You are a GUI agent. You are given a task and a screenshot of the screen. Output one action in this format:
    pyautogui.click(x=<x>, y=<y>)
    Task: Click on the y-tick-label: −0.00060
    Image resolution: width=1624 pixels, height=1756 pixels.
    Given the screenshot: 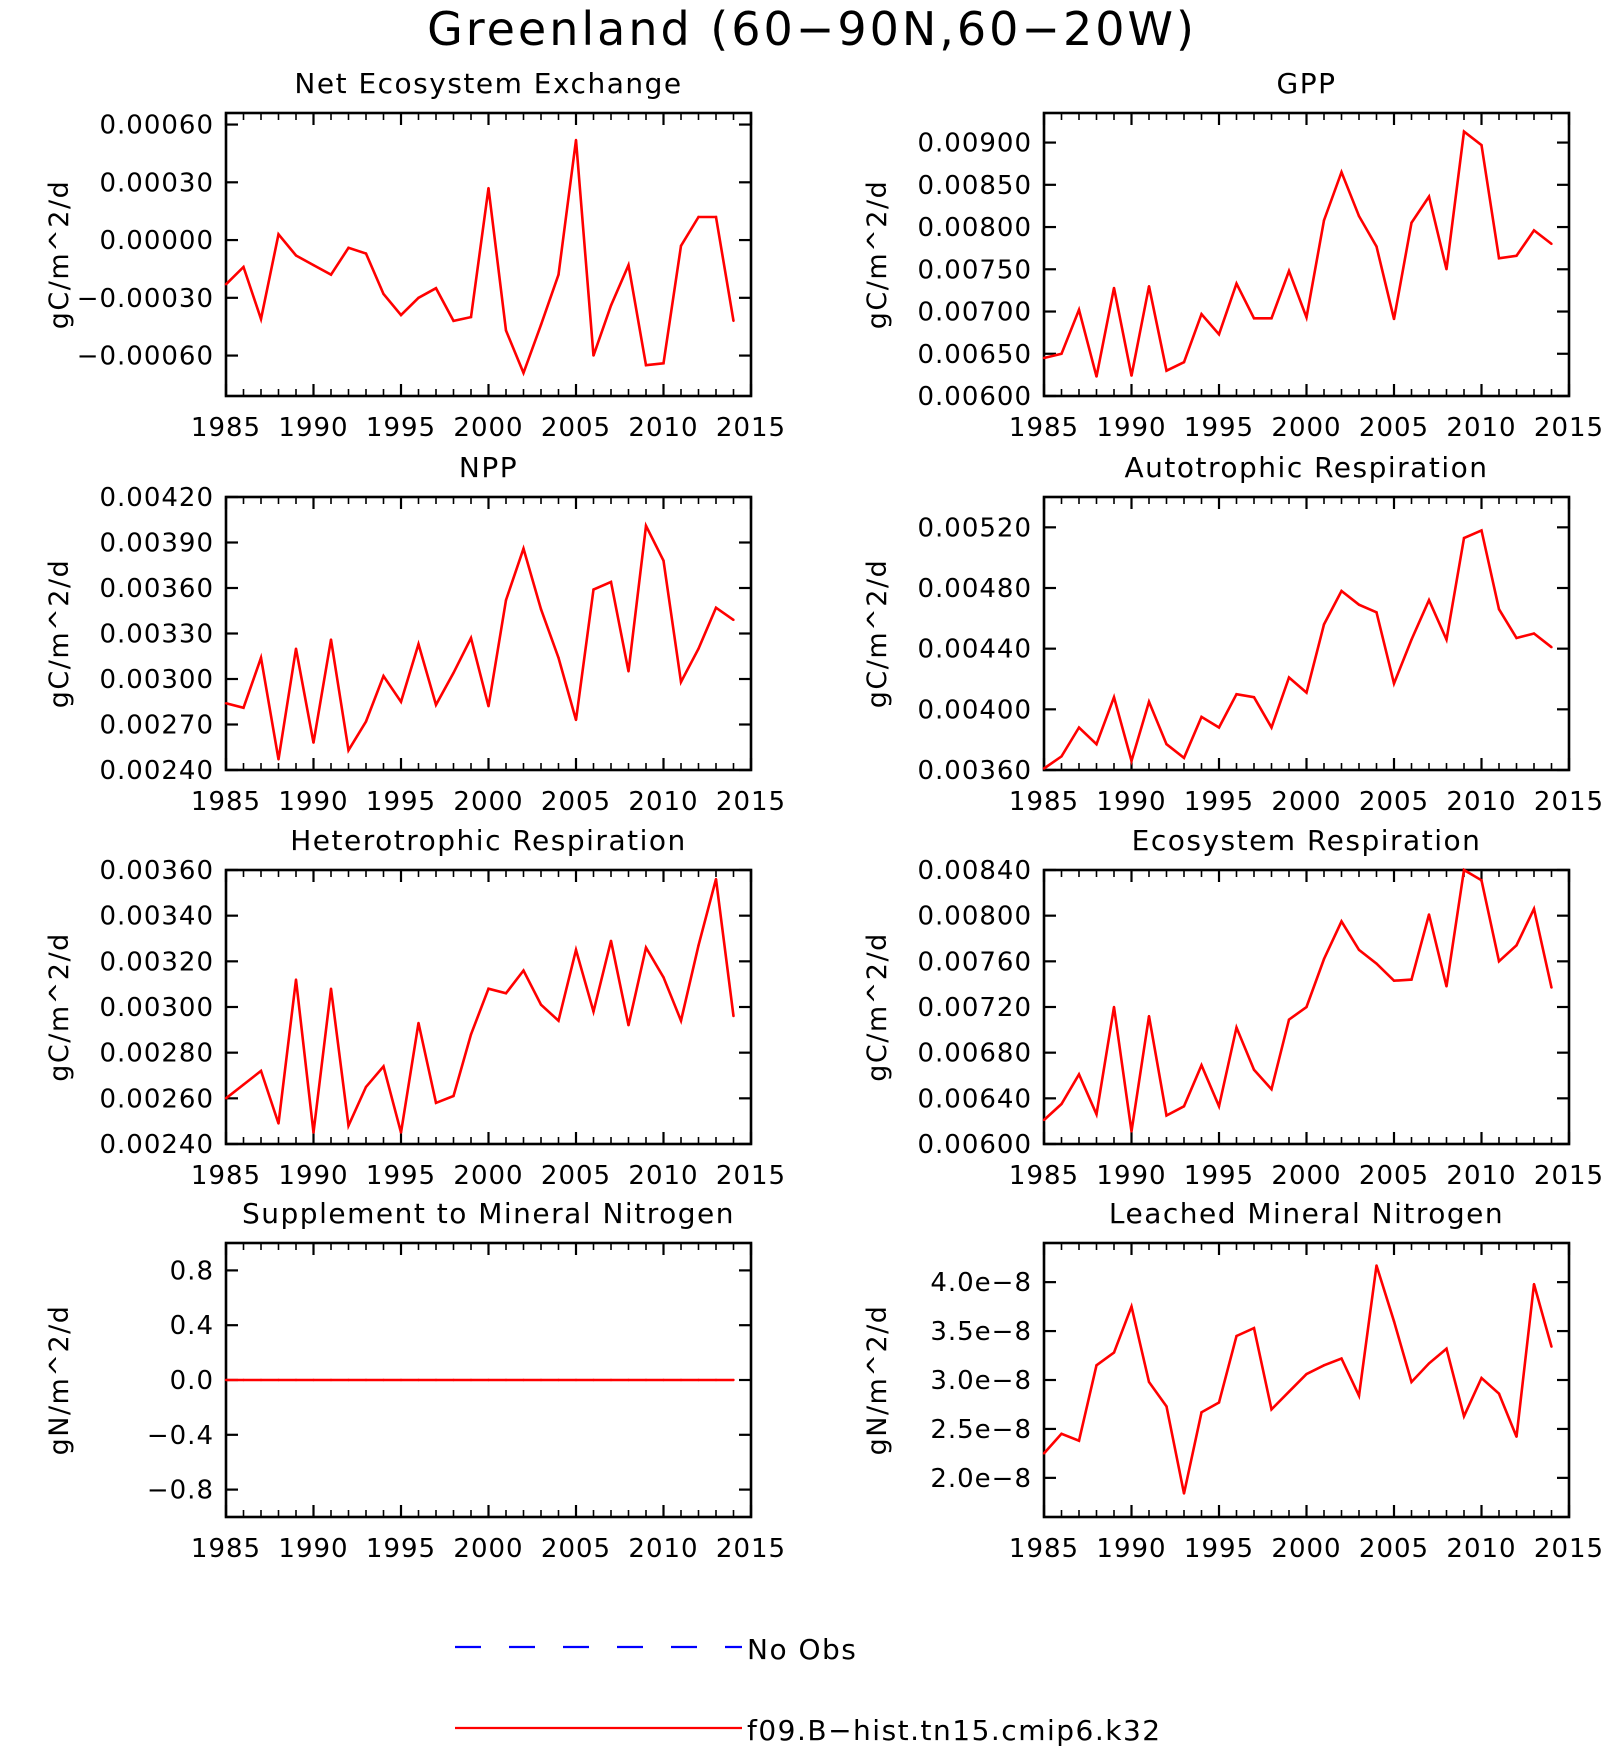 What is the action you would take?
    pyautogui.click(x=145, y=357)
    